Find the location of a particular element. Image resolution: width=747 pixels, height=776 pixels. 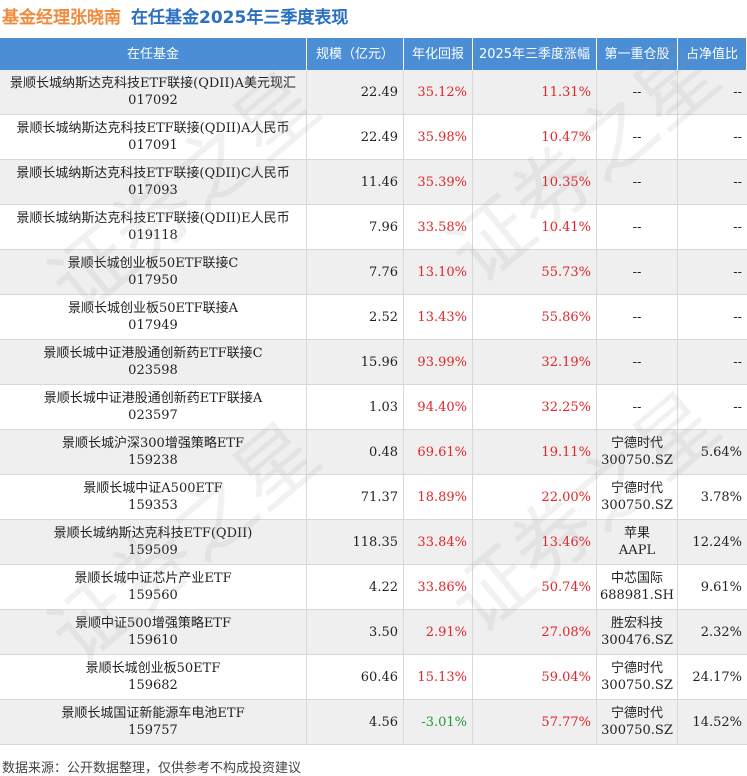

fund-cell: 景顺长城创业板50ETF 159682 is located at coordinates (153, 677).